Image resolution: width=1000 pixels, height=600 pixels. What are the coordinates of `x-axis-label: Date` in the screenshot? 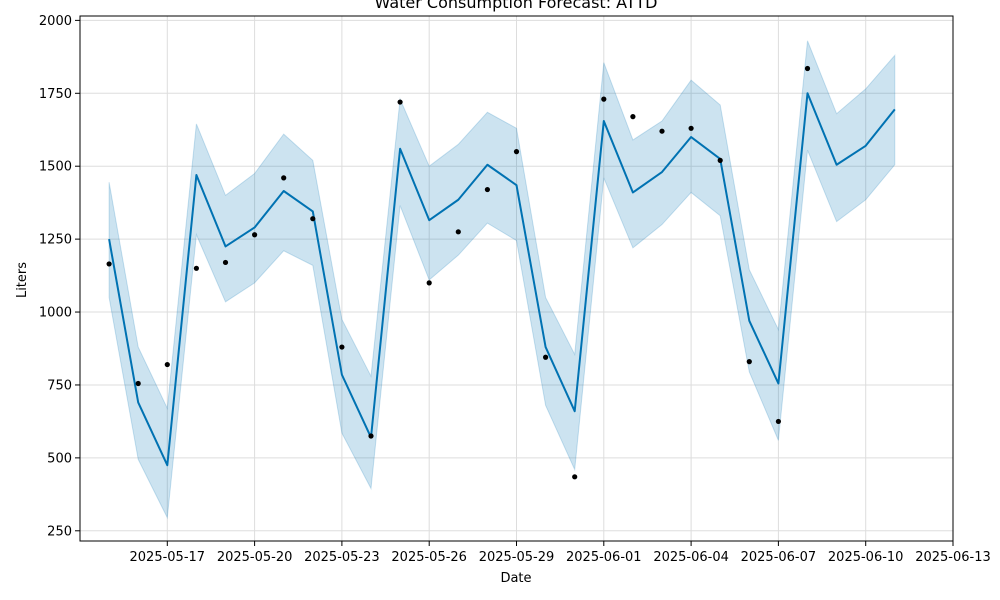 It's located at (515, 578).